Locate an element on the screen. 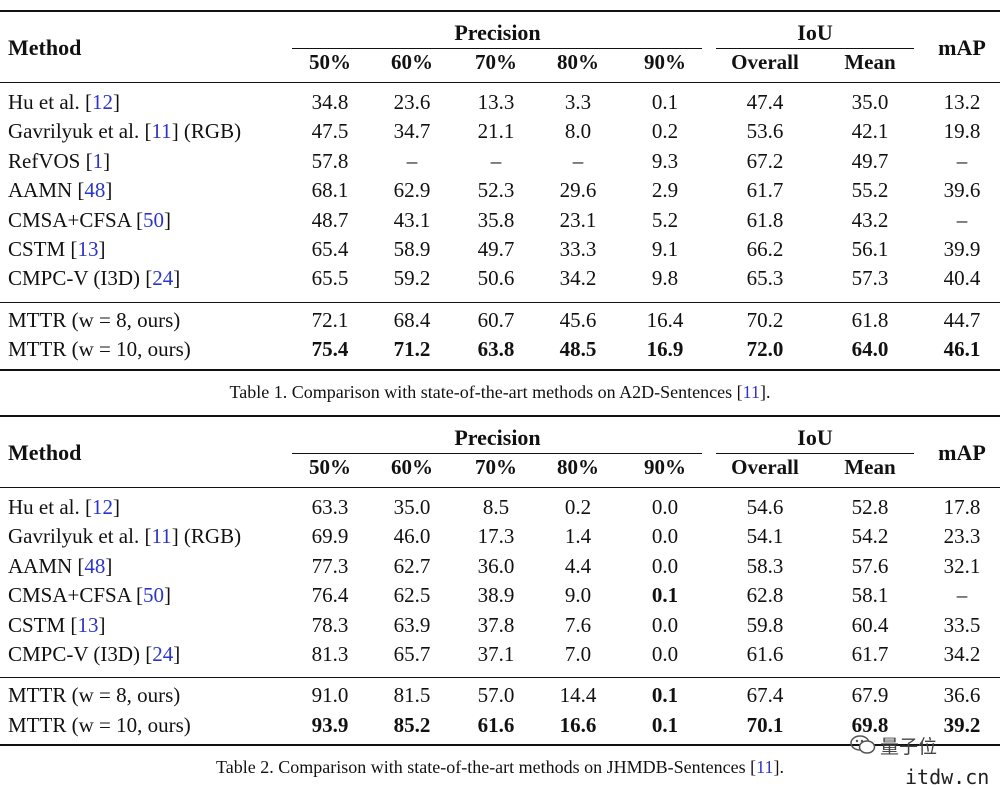  value-cell: 0.2 is located at coordinates (578, 507).